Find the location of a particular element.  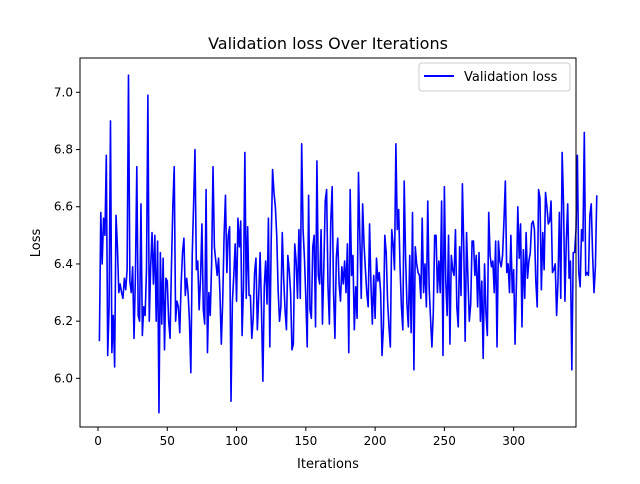

legend: Validation loss is located at coordinates (494, 77).